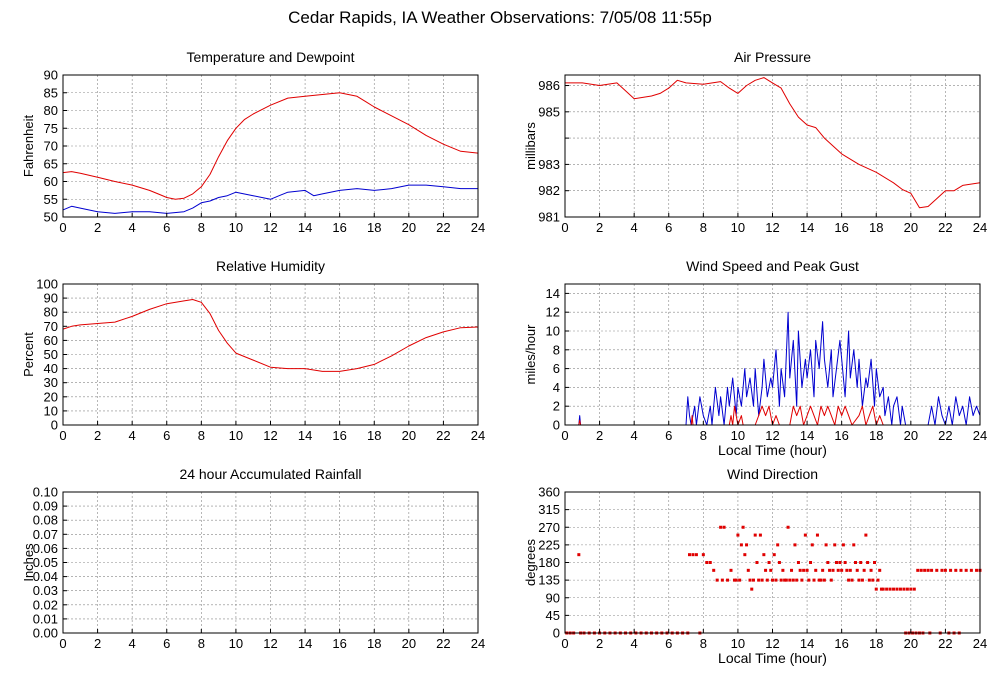 This screenshot has width=1000, height=680. I want to click on y-tick-label: 0.01, so click(45, 618).